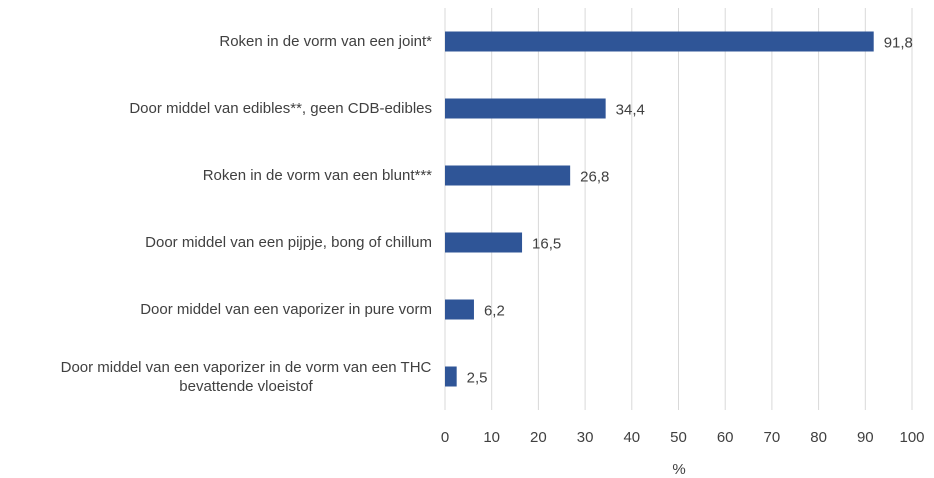 This screenshot has height=478, width=934. What do you see at coordinates (725, 437) in the screenshot?
I see `x-tick-label: 60` at bounding box center [725, 437].